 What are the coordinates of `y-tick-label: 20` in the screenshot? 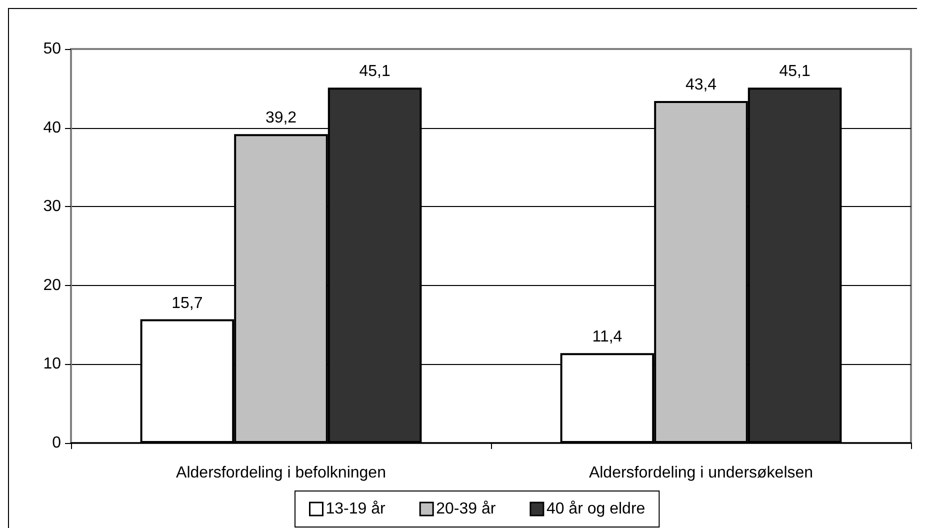 It's located at (52, 285).